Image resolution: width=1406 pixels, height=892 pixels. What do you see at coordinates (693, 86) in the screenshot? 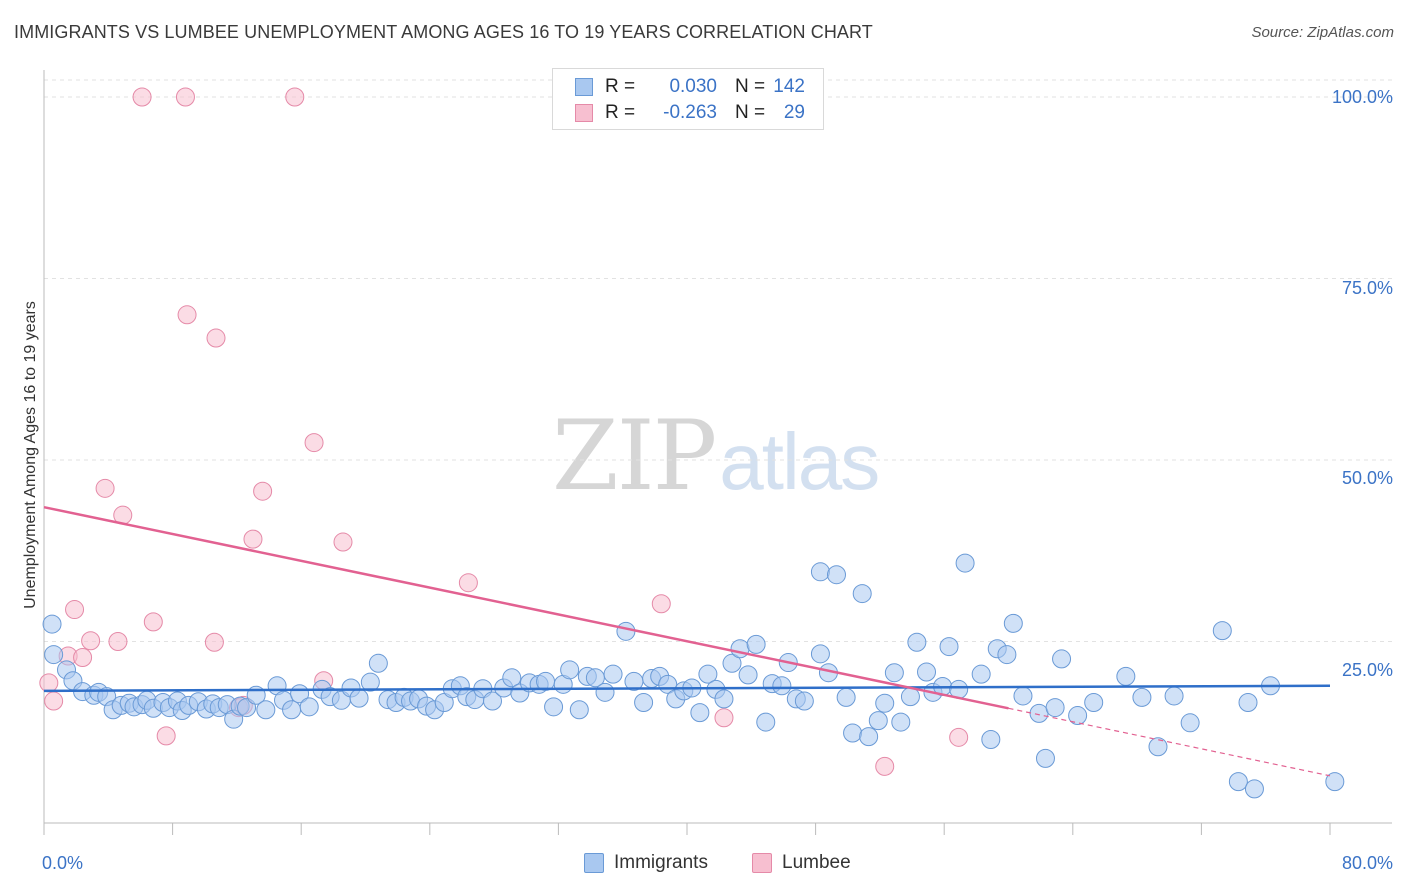
I see `legend-r-value: 0.030` at bounding box center [693, 86].